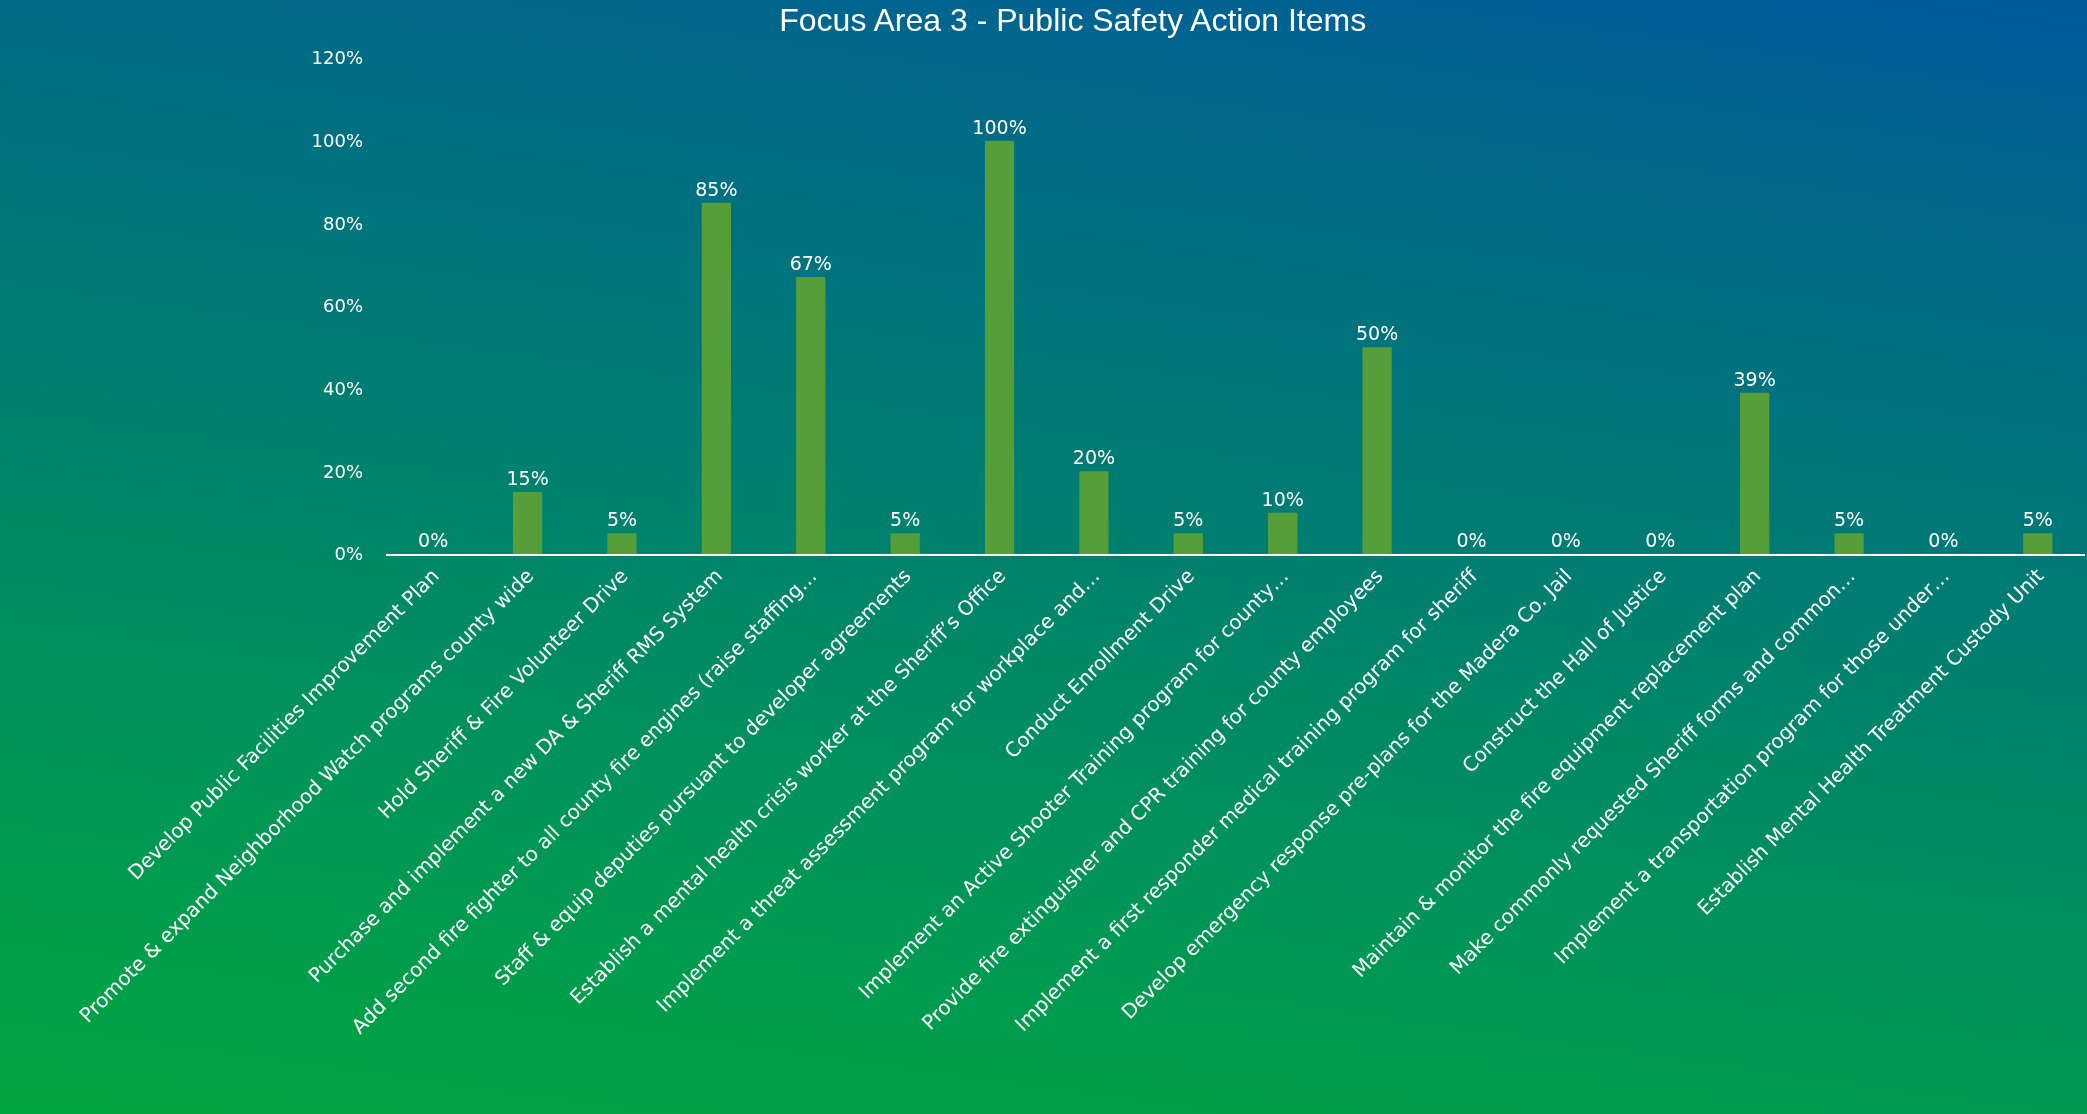 The width and height of the screenshot is (2087, 1114). Describe the element at coordinates (337, 58) in the screenshot. I see `y-tick-label: 120%` at that location.